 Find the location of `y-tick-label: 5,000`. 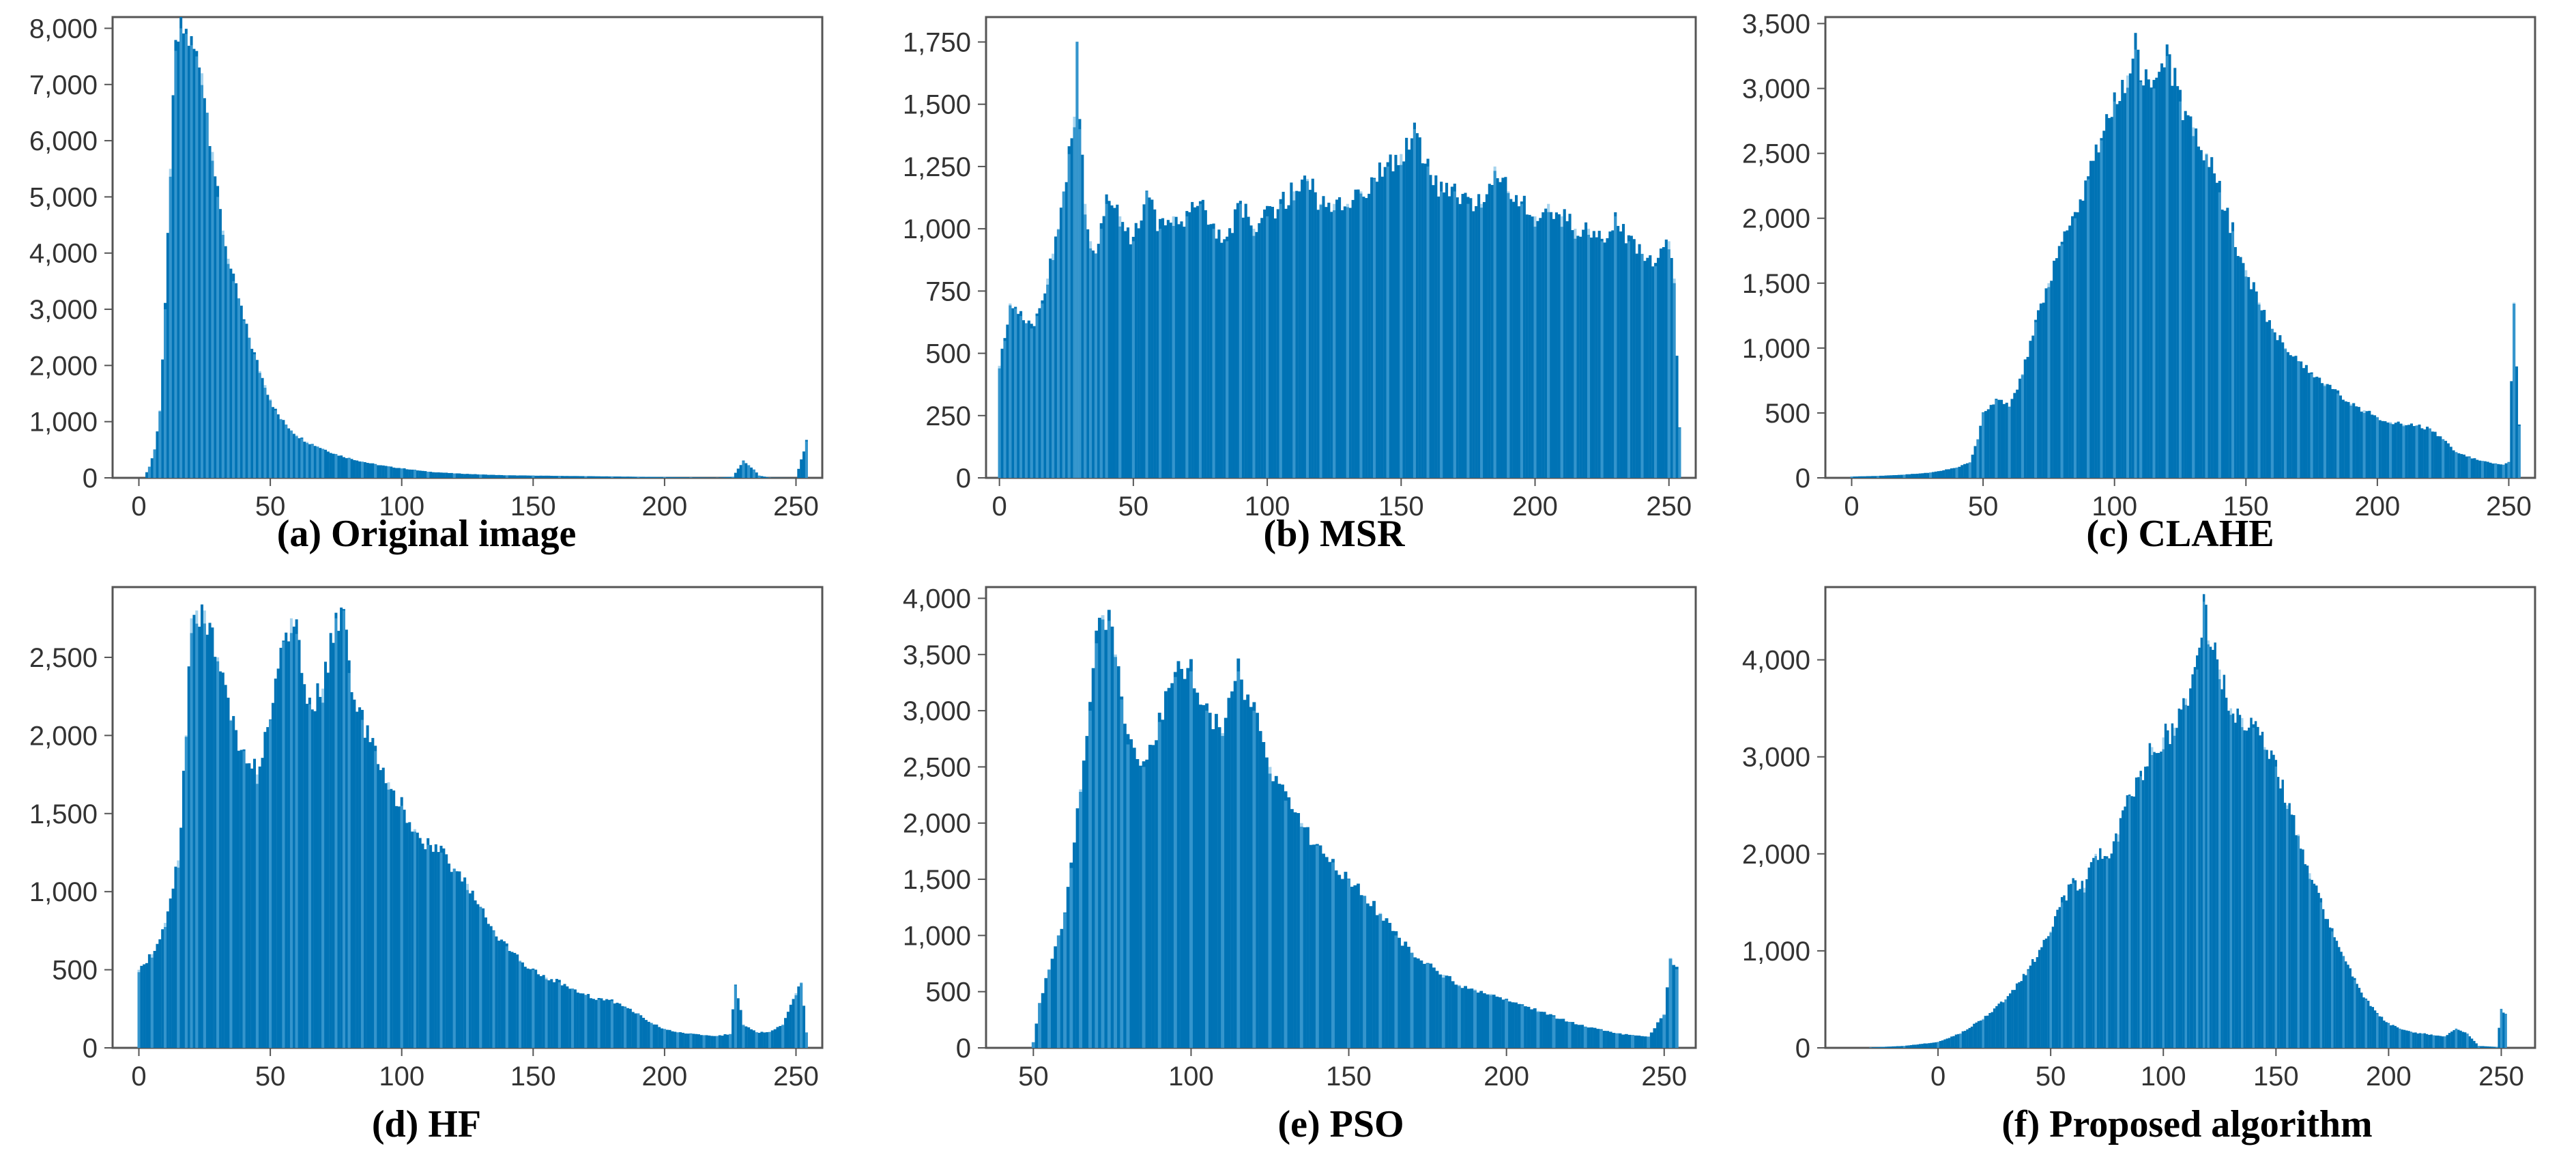

y-tick-label: 5,000 is located at coordinates (63, 197).